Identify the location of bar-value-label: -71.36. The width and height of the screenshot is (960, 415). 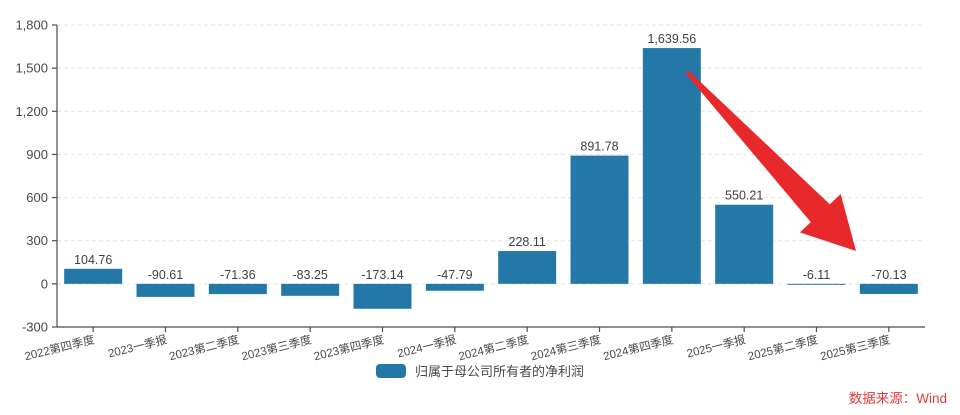
(237, 275).